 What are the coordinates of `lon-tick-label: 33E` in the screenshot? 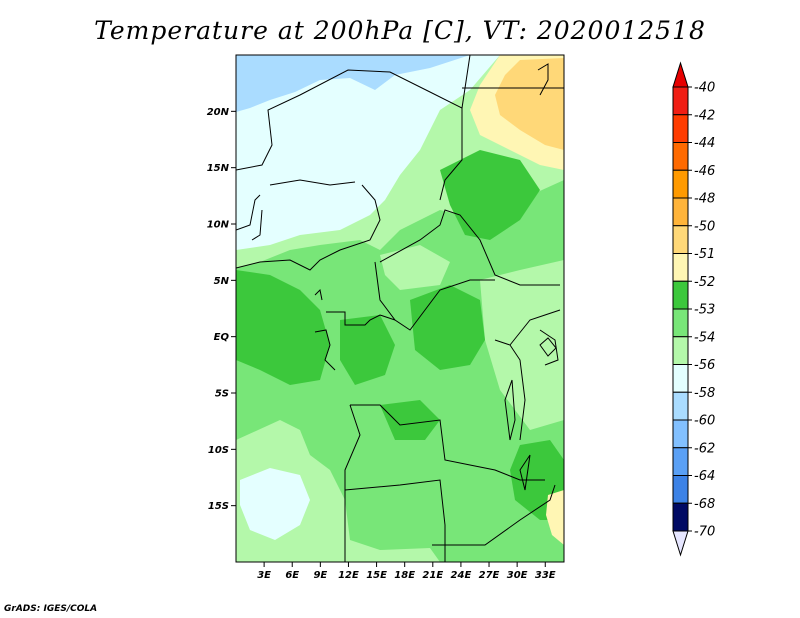 It's located at (545, 575).